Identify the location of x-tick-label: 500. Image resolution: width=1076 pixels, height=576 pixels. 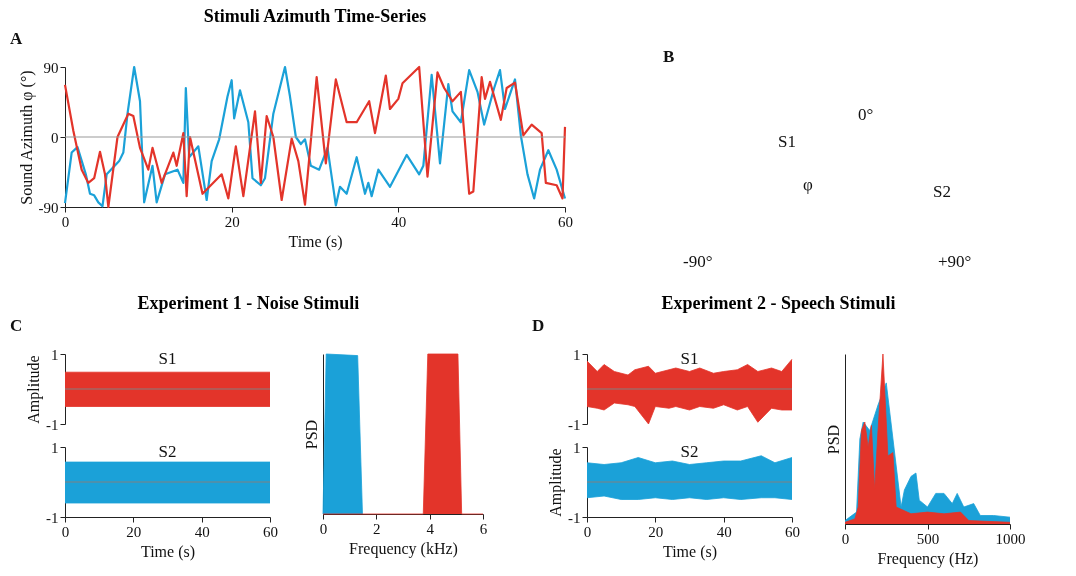
(928, 538).